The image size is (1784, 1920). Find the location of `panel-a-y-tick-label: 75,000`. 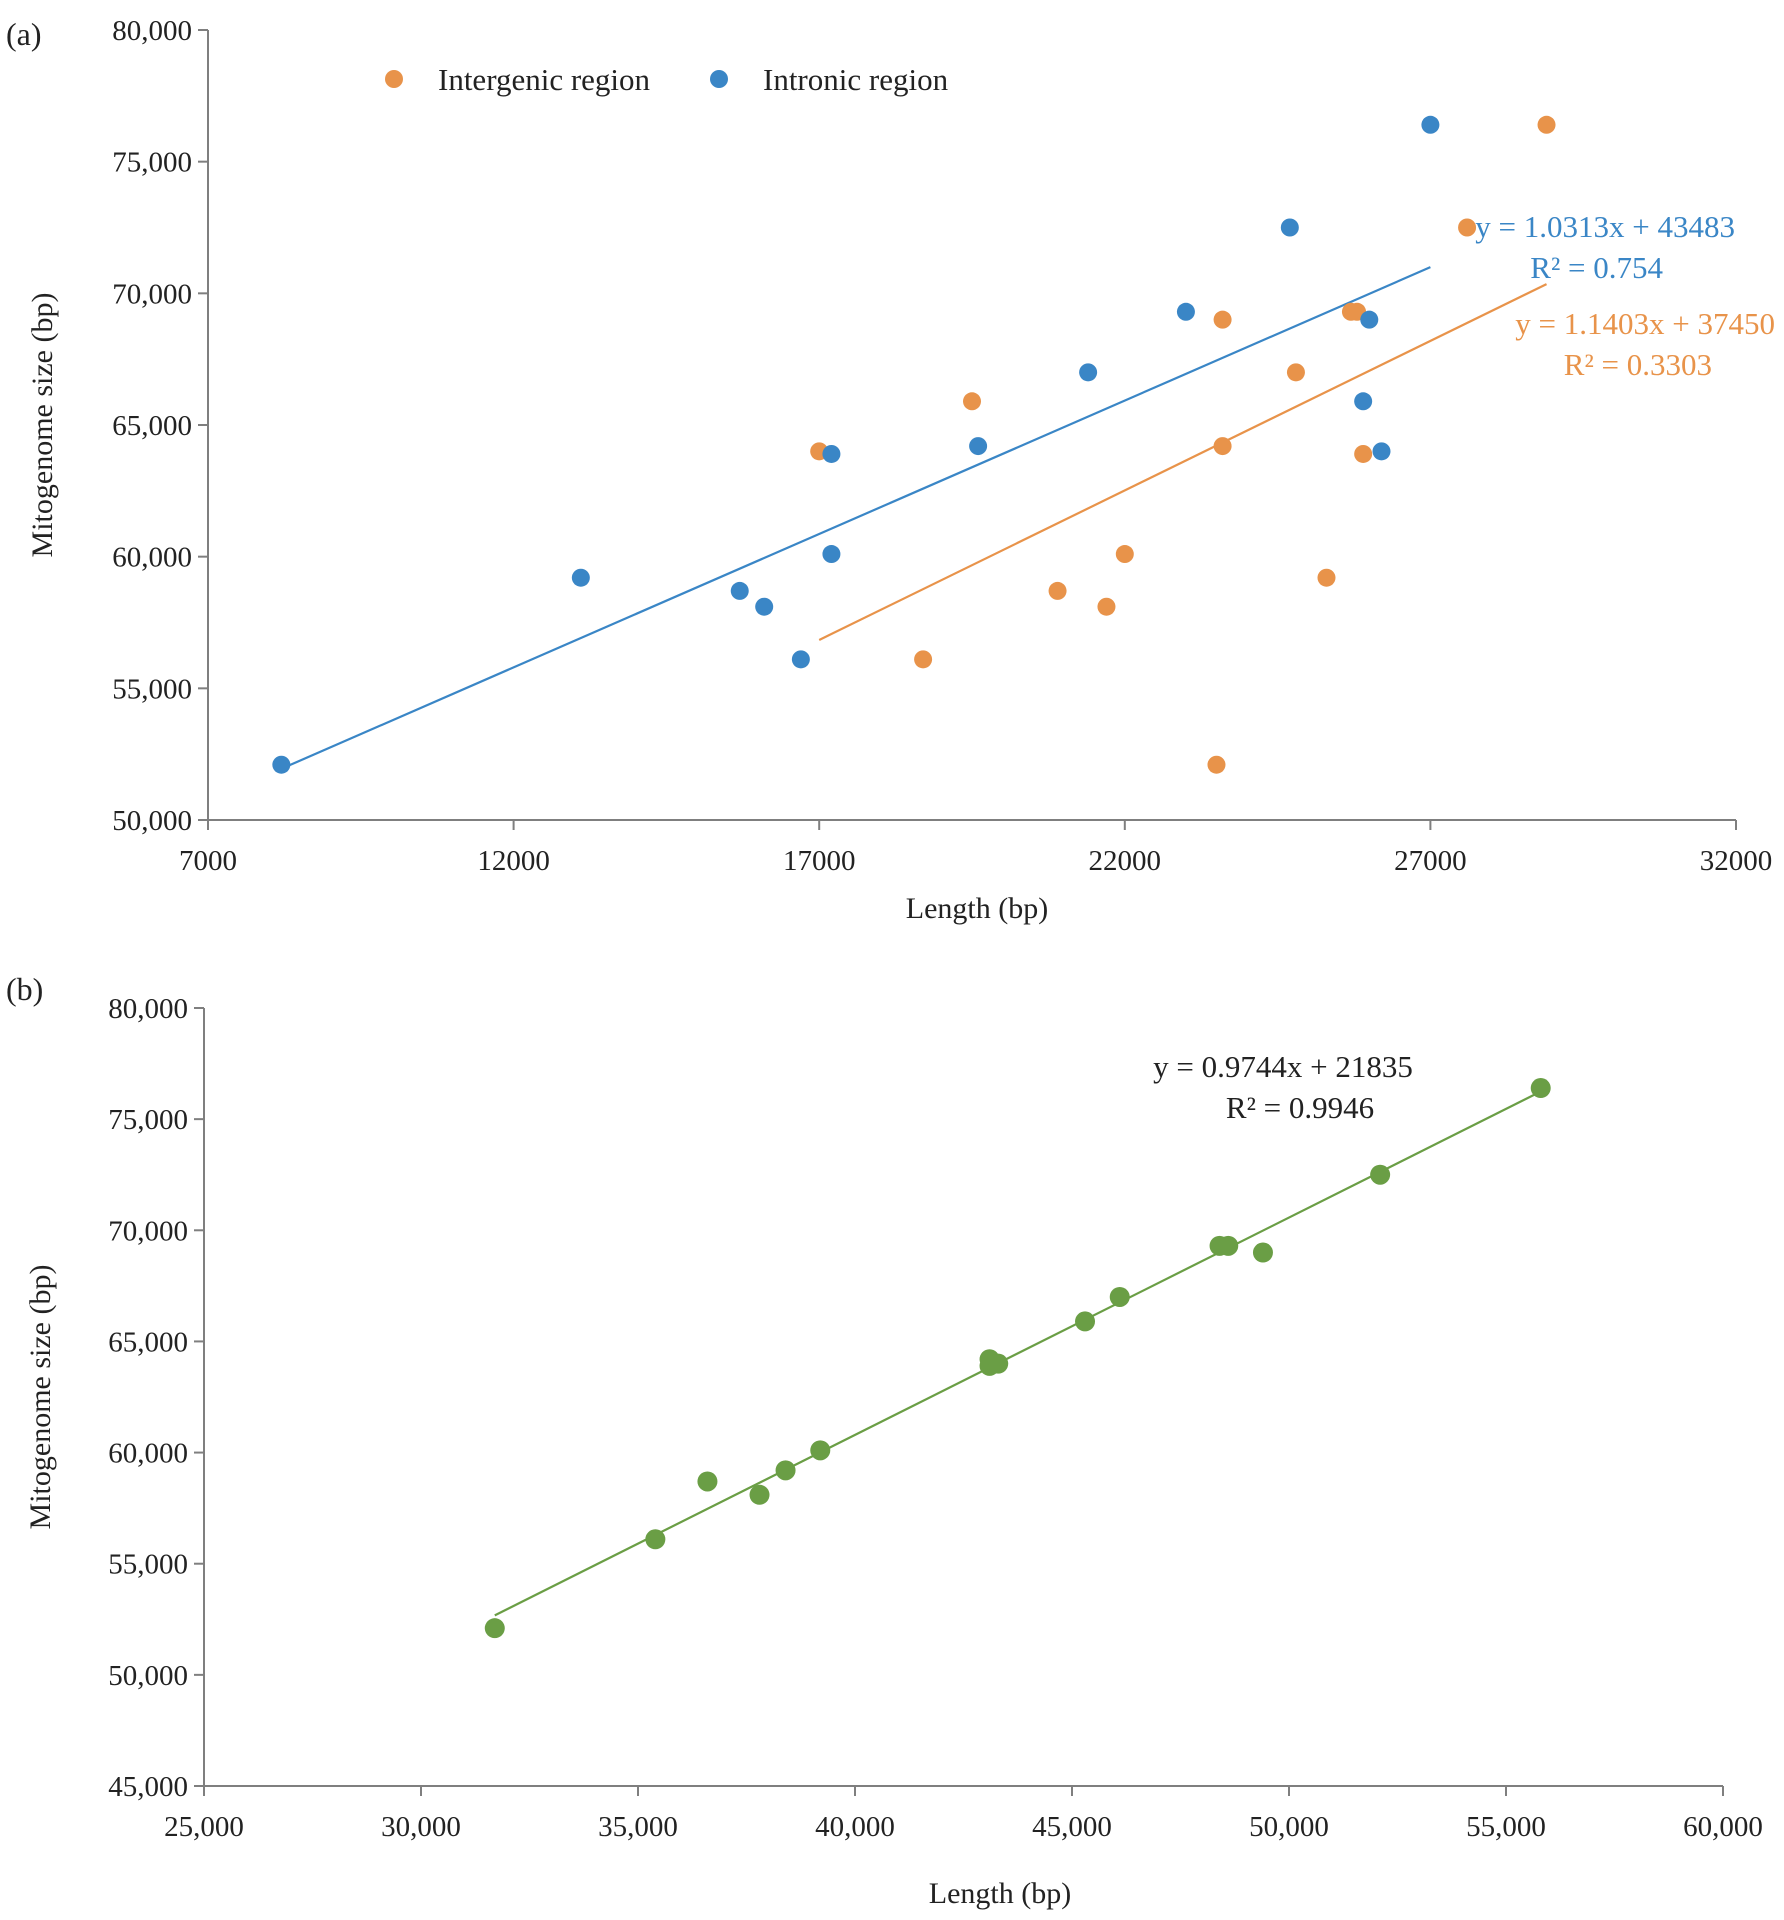

panel-a-y-tick-label: 75,000 is located at coordinates (152, 163).